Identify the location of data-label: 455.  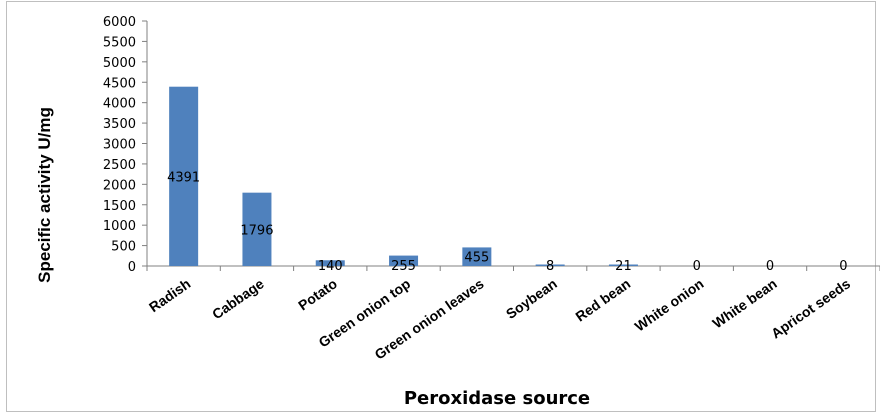
(476, 258).